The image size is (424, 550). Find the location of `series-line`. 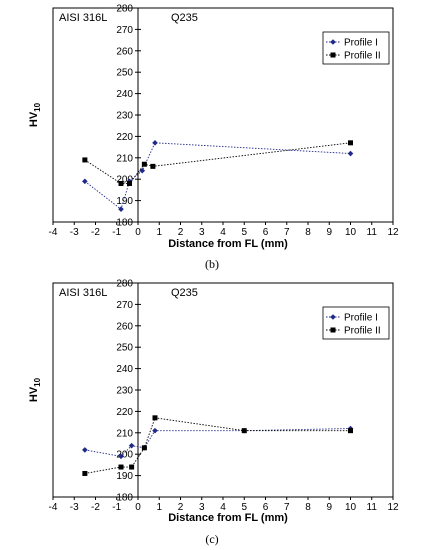

series-line is located at coordinates (217, 445).